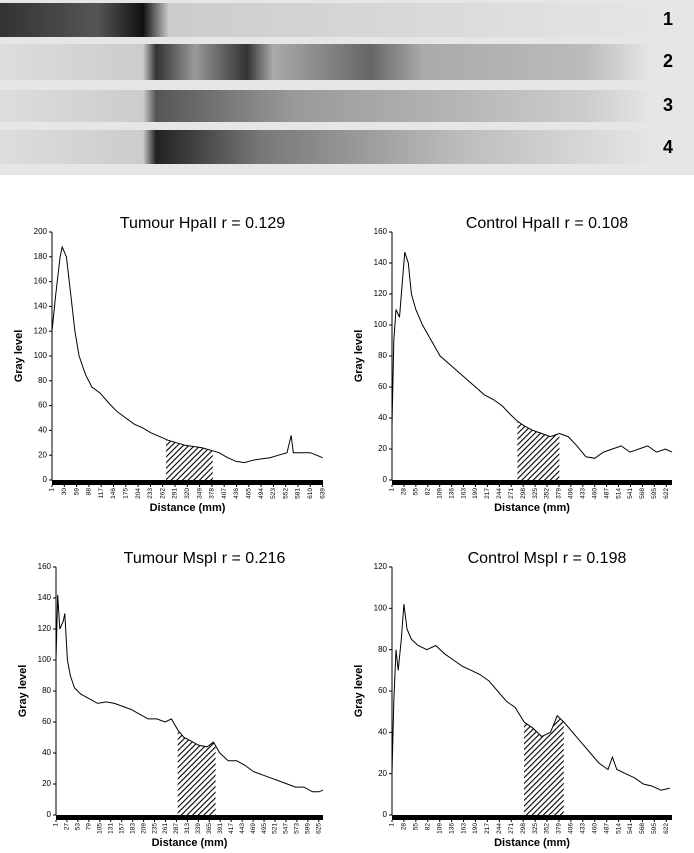 This screenshot has width=694, height=853. I want to click on x-tick-label: 391, so click(220, 828).